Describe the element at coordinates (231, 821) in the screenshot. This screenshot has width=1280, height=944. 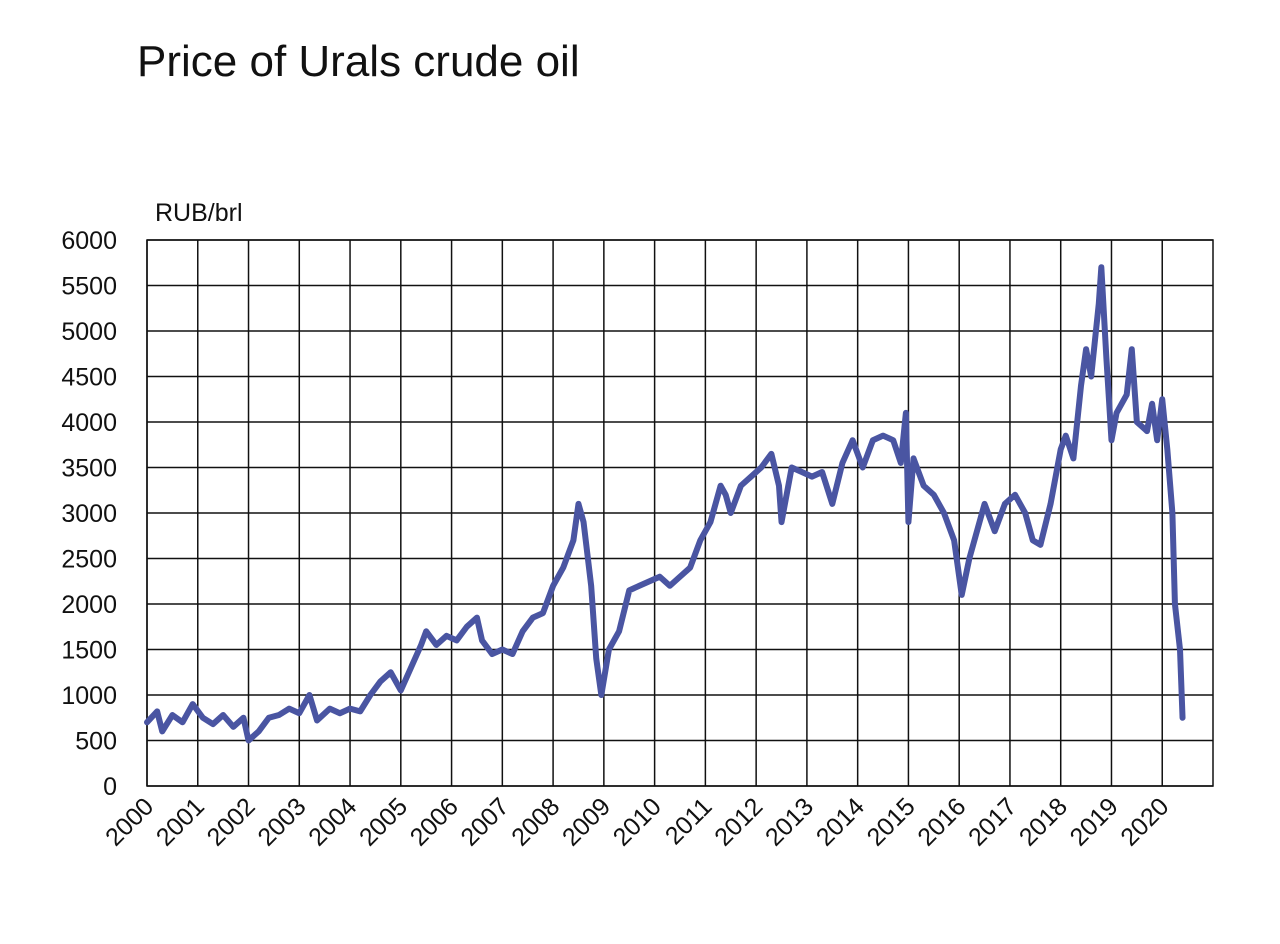
I see `x-tick-label: 2002` at that location.